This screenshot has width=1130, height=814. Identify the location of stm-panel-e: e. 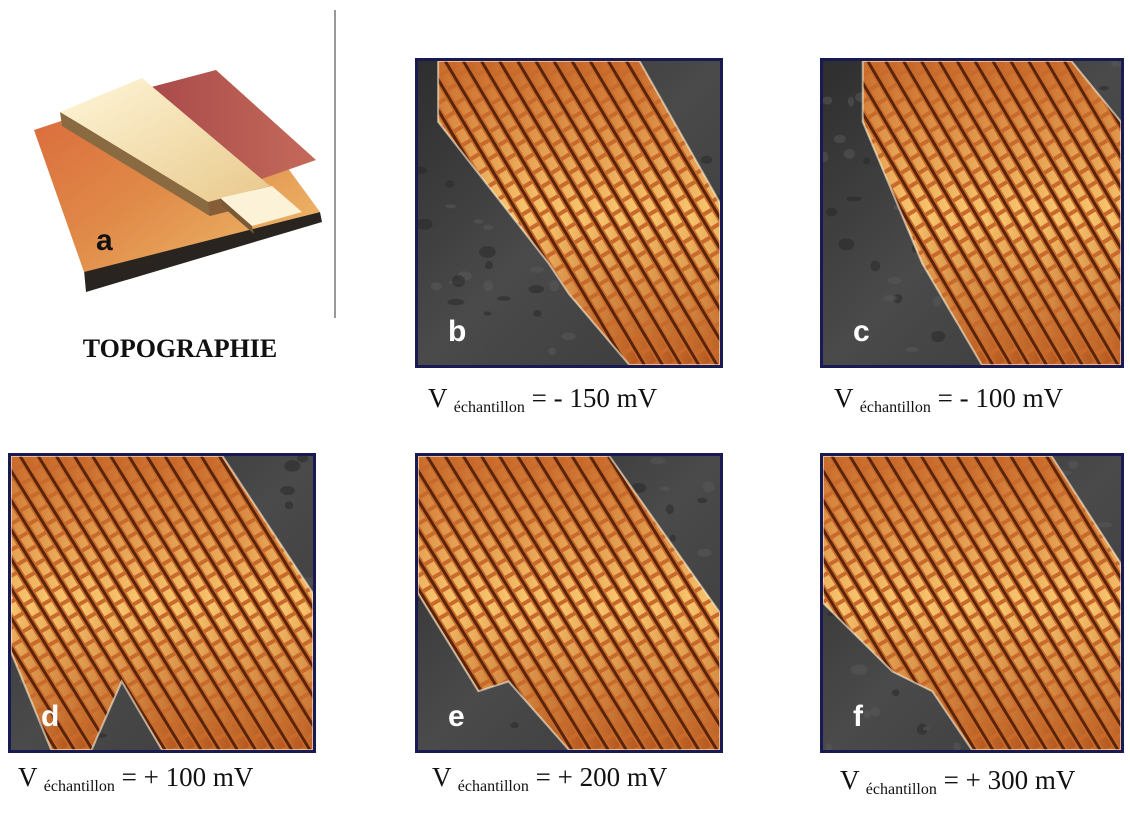
(569, 603).